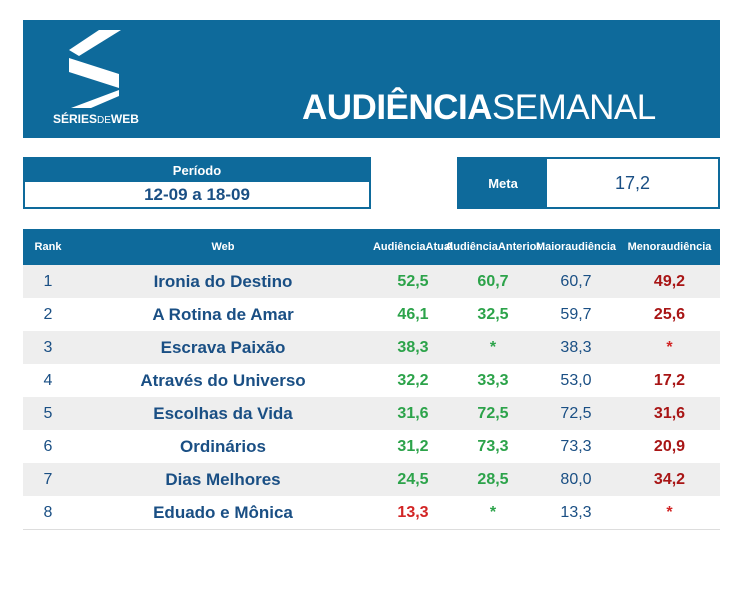 The image size is (752, 612). I want to click on table-row: 1 Ironia do Destino 52,5 60,7 60,7 49,2, so click(371, 281).